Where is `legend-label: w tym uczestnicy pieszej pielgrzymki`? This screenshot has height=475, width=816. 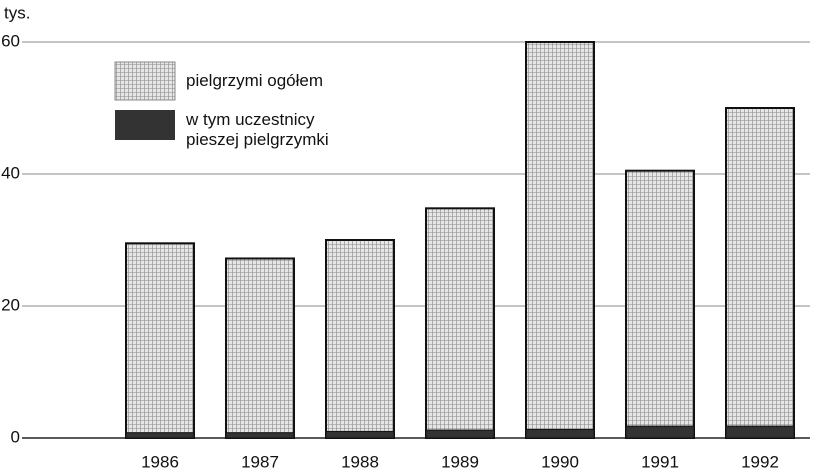
legend-label: w tym uczestnicy pieszej pielgrzymki is located at coordinates (257, 129).